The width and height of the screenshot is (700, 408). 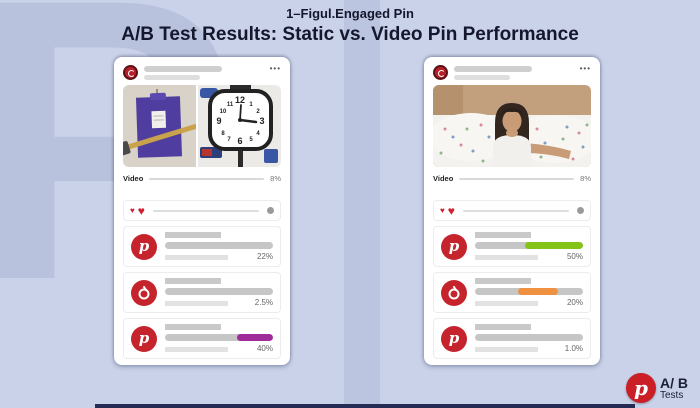 I want to click on metric-percent: 40%, so click(x=264, y=348).